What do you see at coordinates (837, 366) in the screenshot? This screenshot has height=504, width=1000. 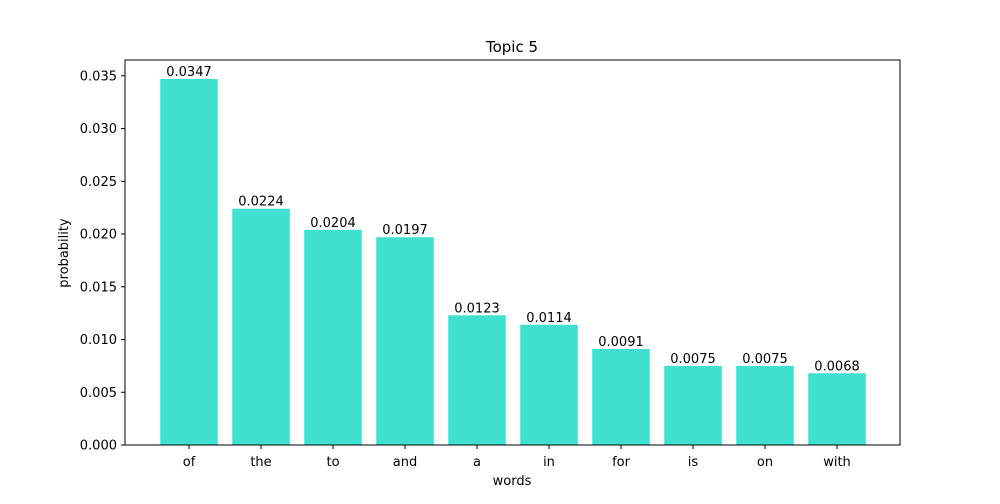 I see `data-label-with: 0.0068` at bounding box center [837, 366].